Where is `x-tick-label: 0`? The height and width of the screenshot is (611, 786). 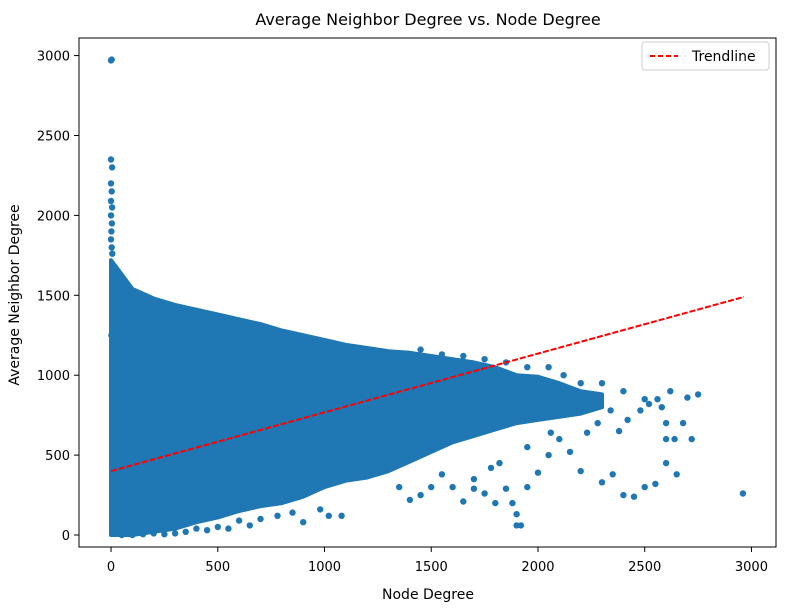
x-tick-label: 0 is located at coordinates (111, 567).